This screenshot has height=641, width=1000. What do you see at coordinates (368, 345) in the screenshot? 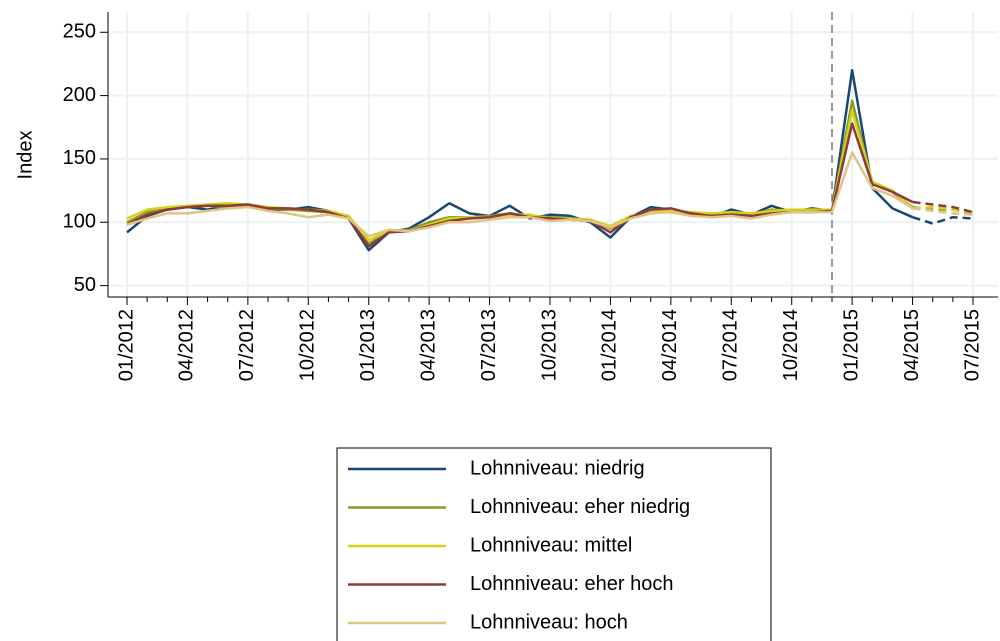
I see `x-tick-label: 01/2013` at bounding box center [368, 345].